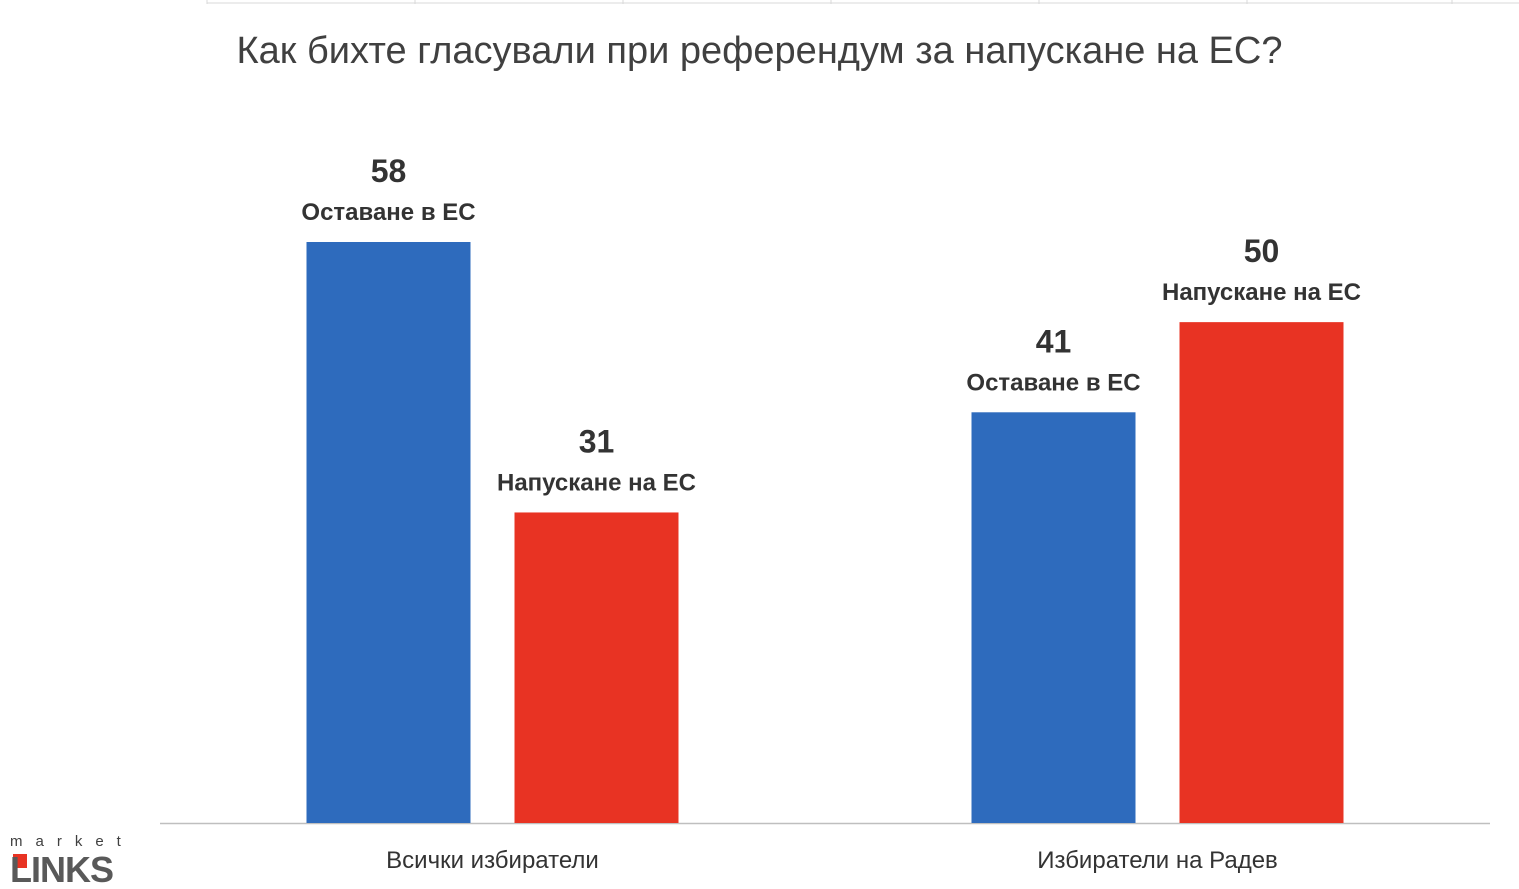  What do you see at coordinates (1054, 341) in the screenshot?
I see `data-label-value-1-0: 41` at bounding box center [1054, 341].